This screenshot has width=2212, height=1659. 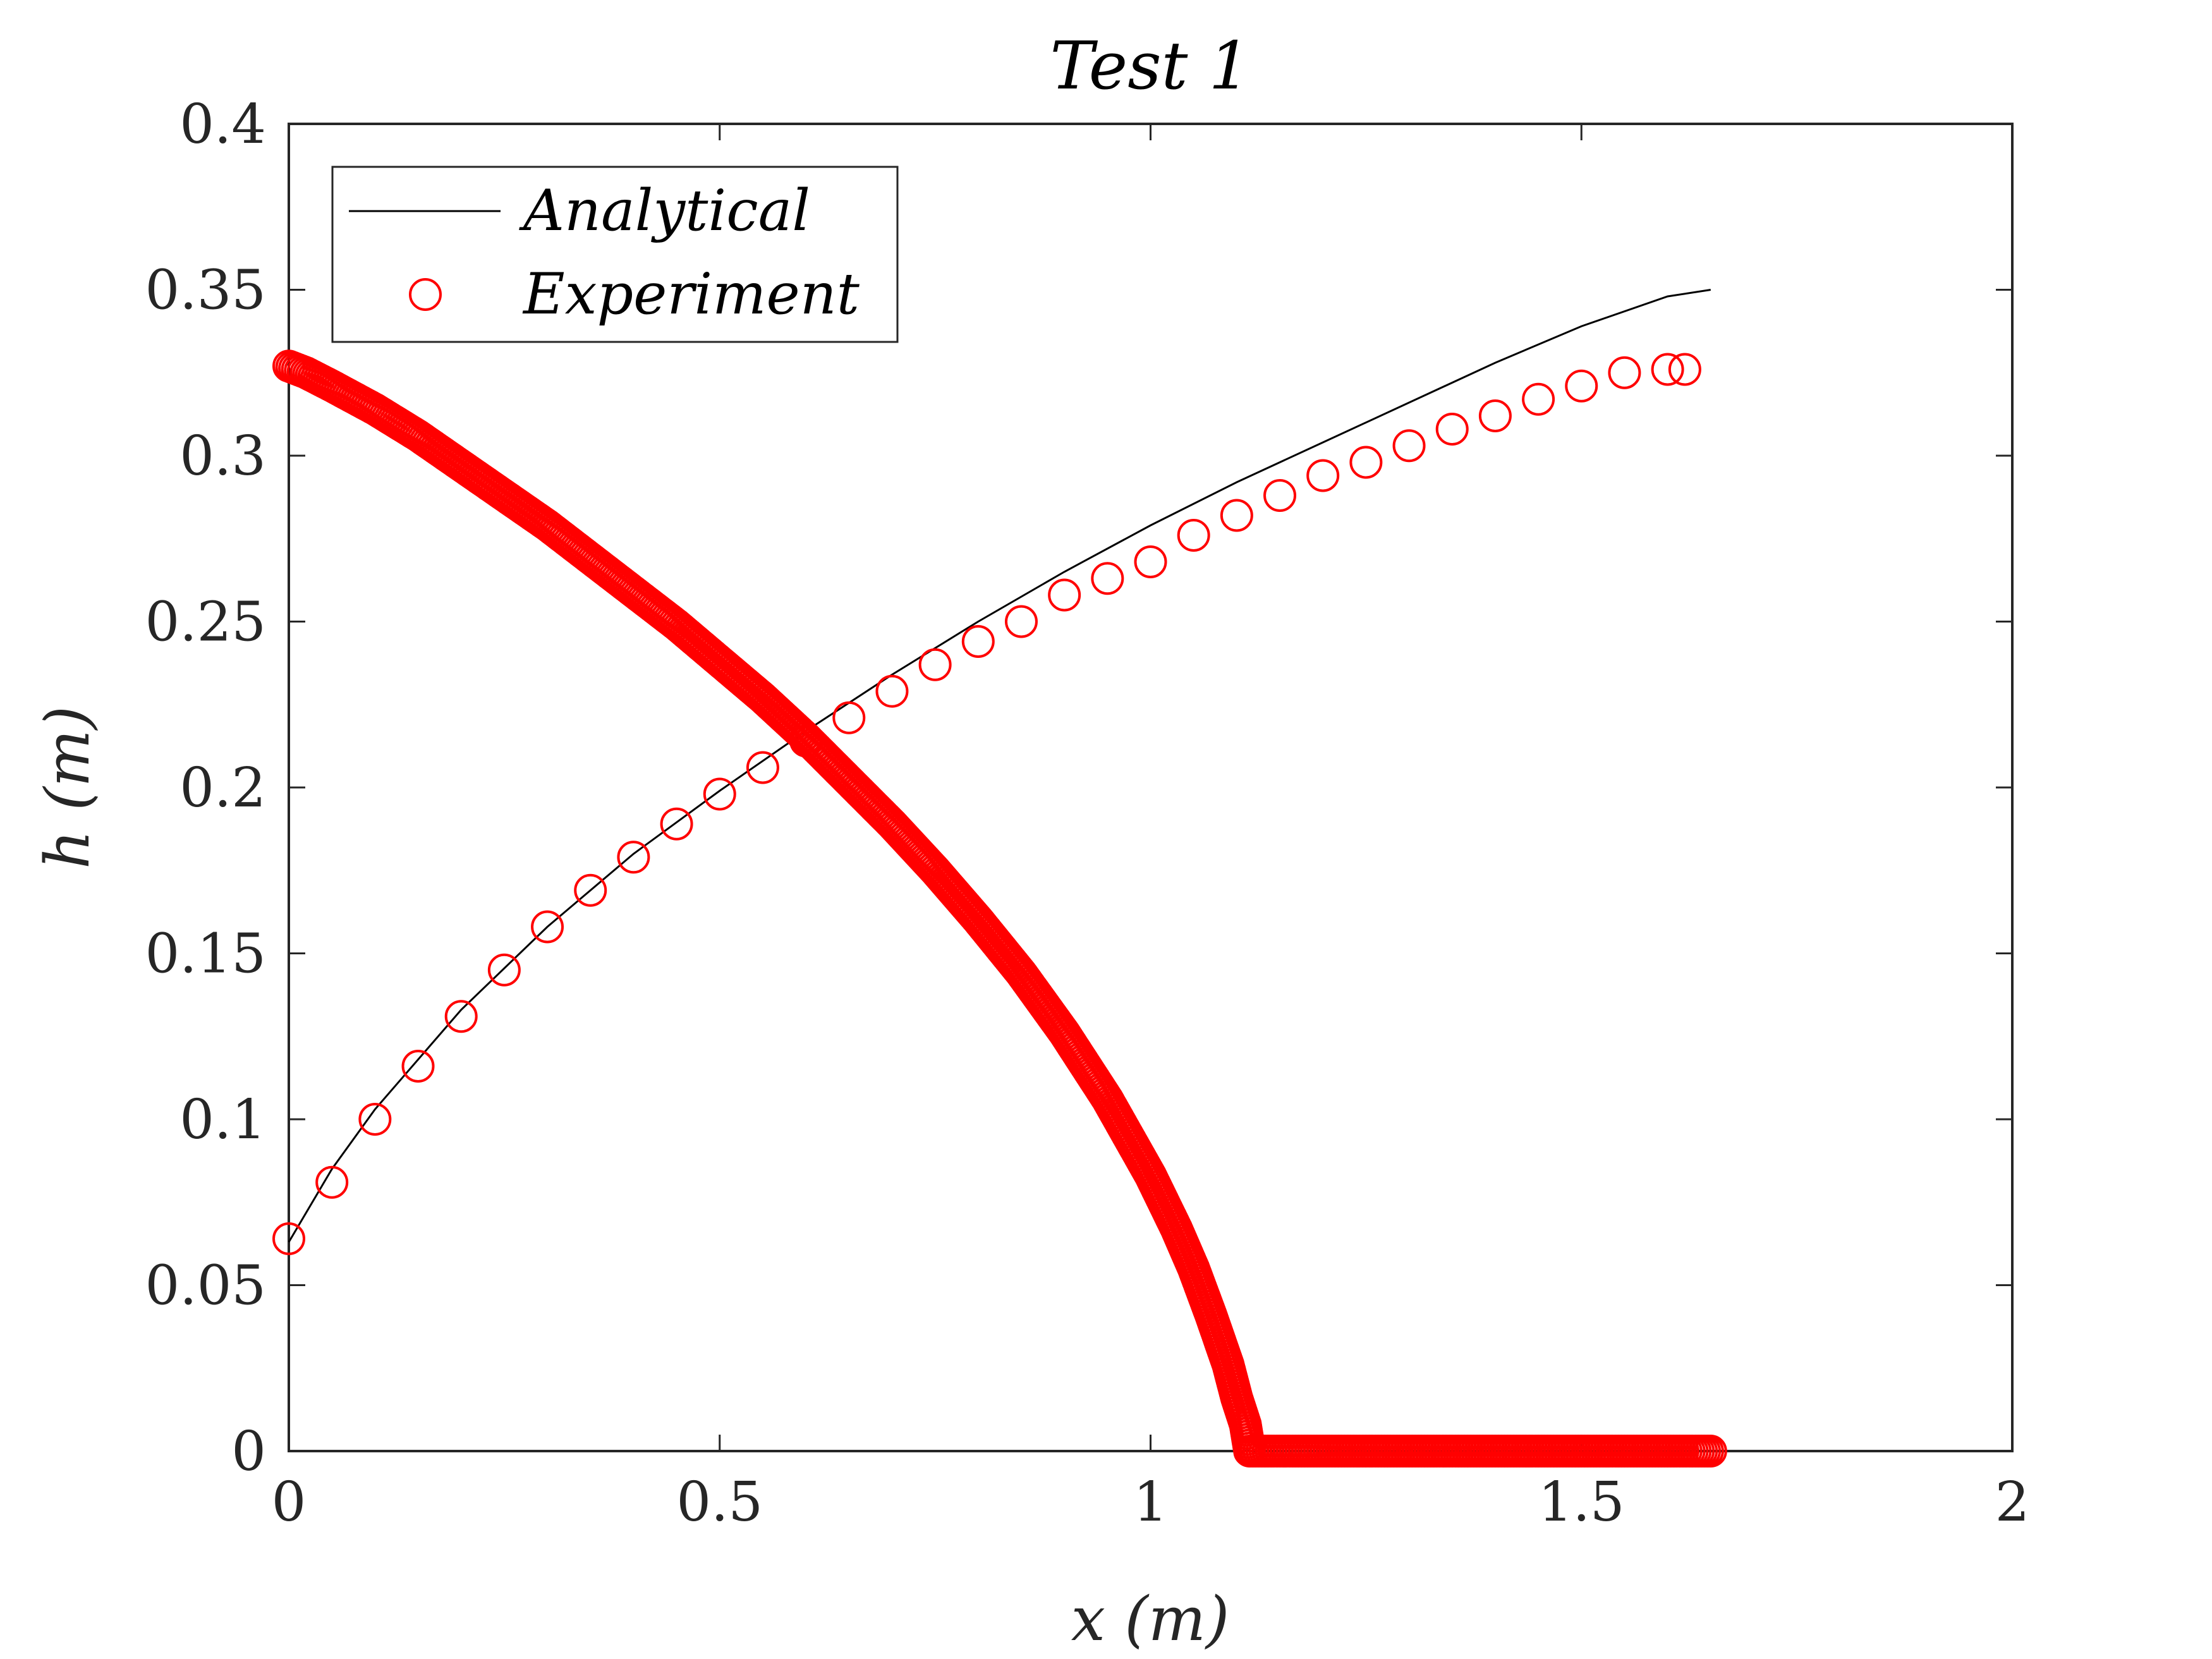 What do you see at coordinates (664, 211) in the screenshot?
I see `legend-analytical-label: Analytical` at bounding box center [664, 211].